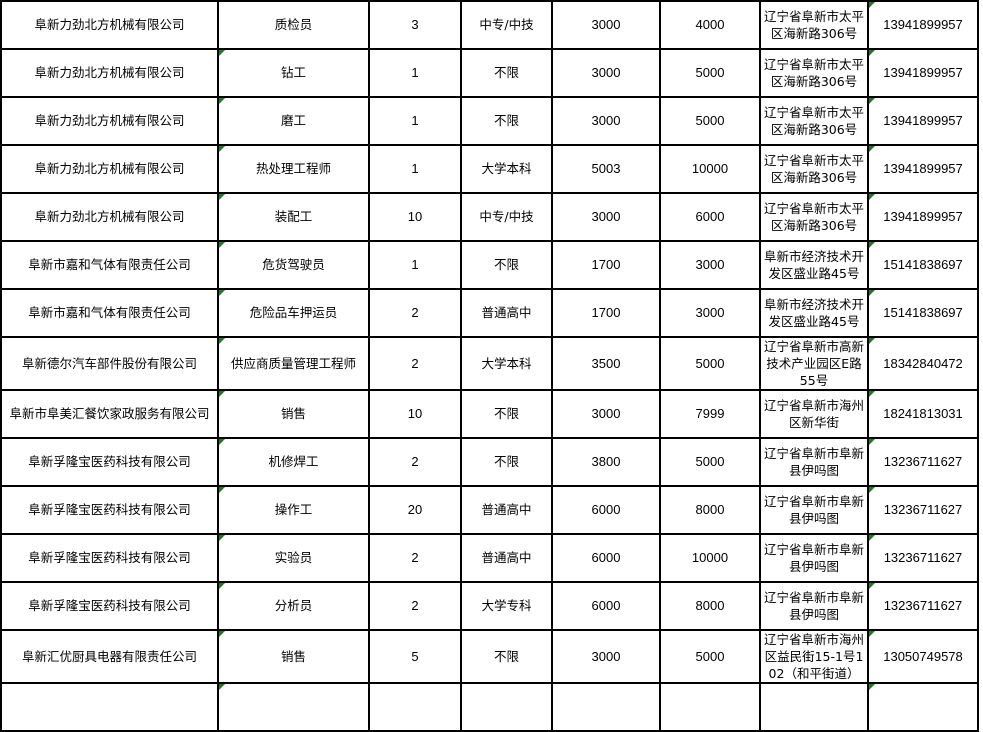 This screenshot has height=732, width=983. Describe the element at coordinates (923, 363) in the screenshot. I see `phone-cell: 18342840472` at that location.